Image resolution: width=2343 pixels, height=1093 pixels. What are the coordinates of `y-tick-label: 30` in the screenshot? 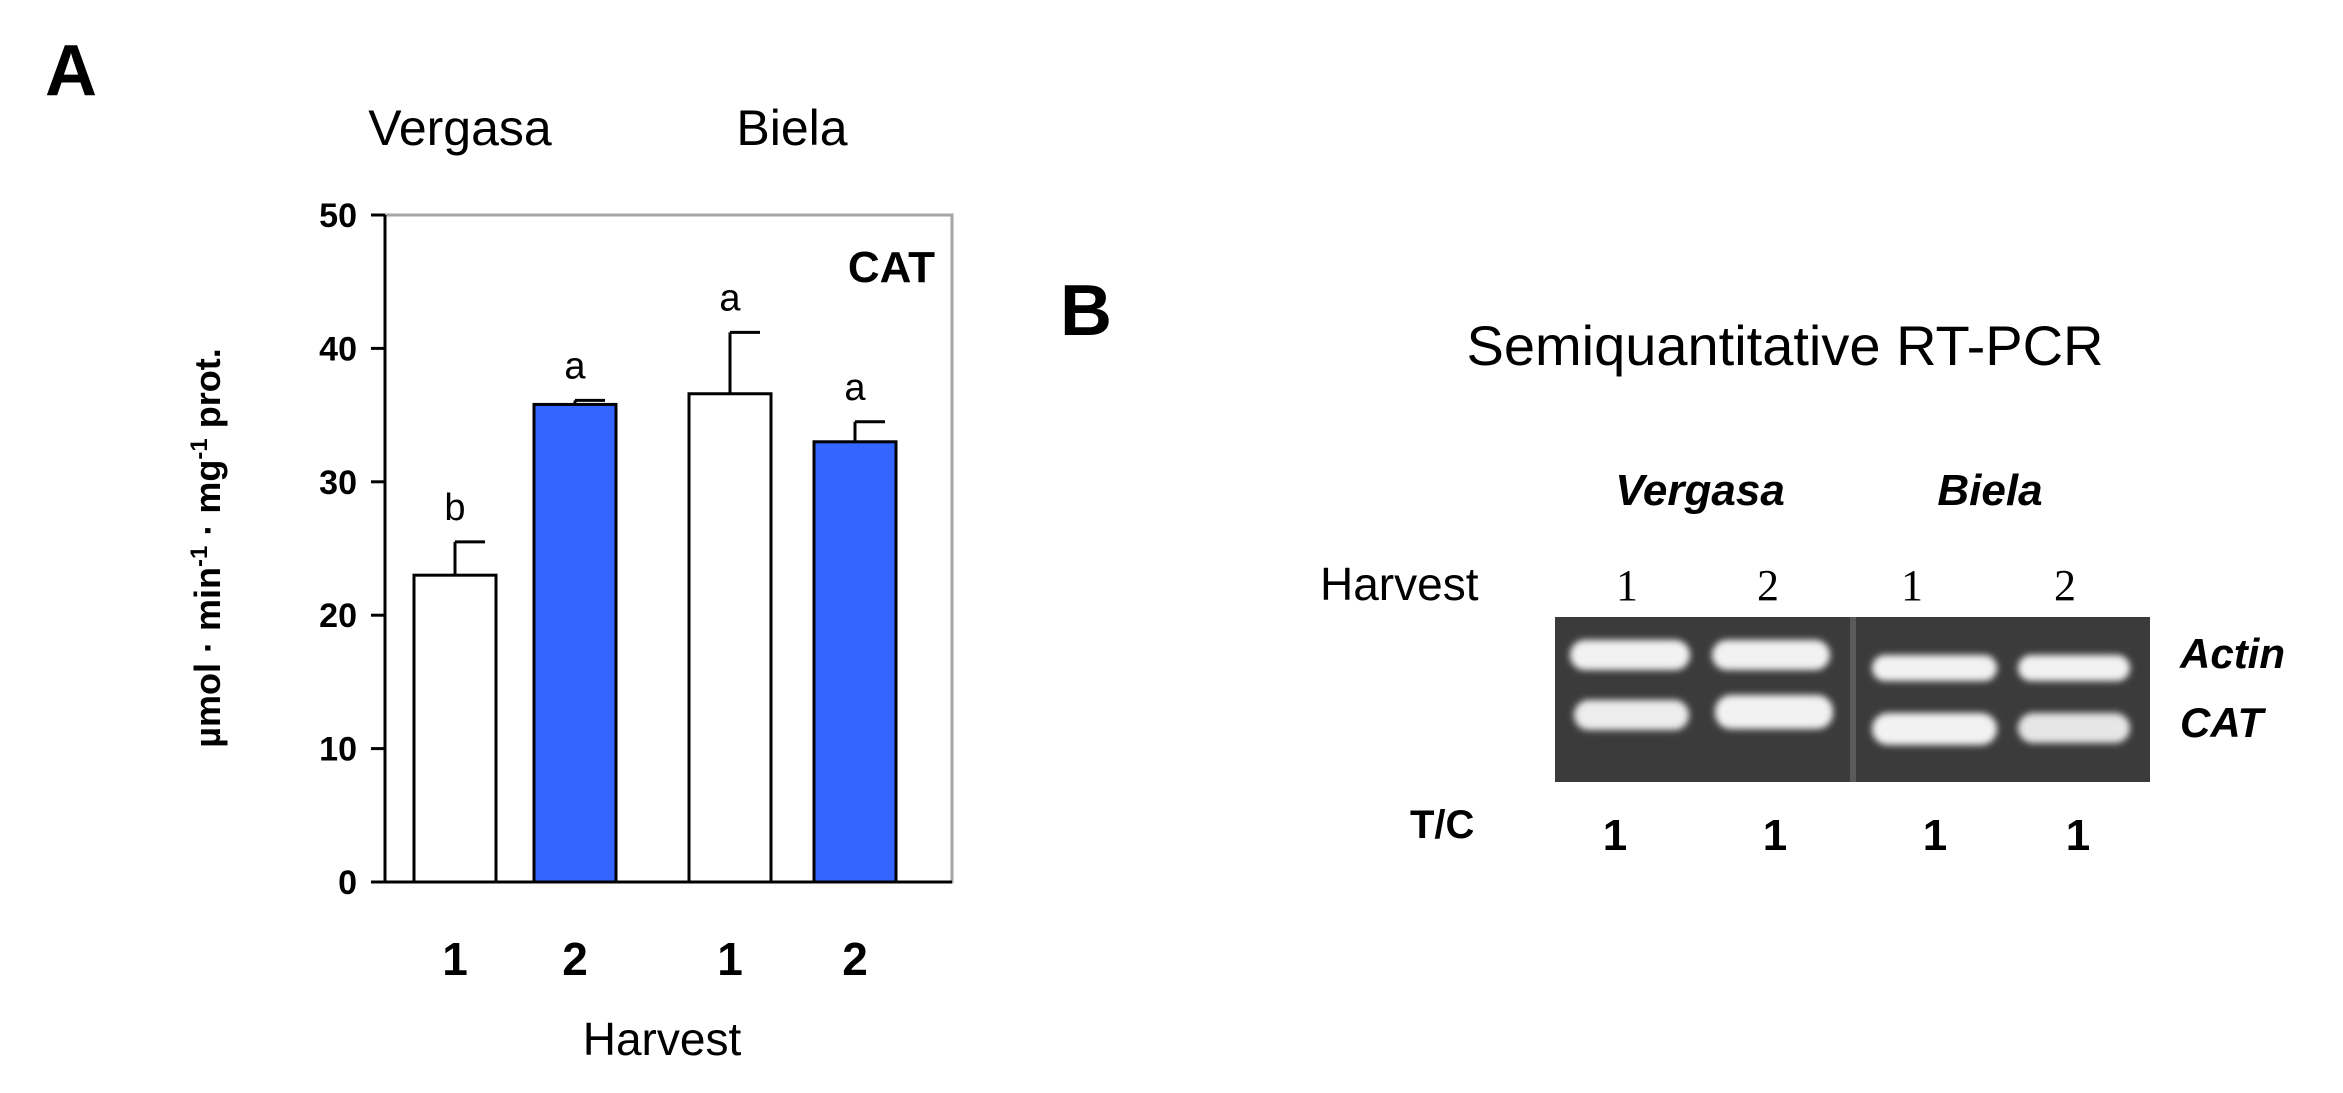 It's located at (338, 483).